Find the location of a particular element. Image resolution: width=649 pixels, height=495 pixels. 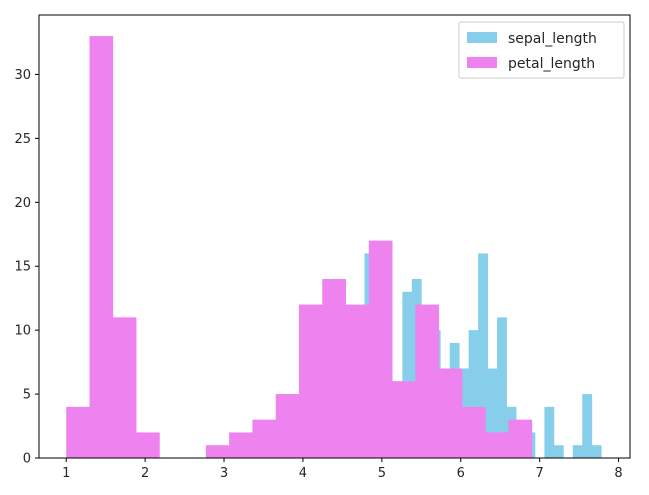

y-tick-label: 0 is located at coordinates (27, 459).